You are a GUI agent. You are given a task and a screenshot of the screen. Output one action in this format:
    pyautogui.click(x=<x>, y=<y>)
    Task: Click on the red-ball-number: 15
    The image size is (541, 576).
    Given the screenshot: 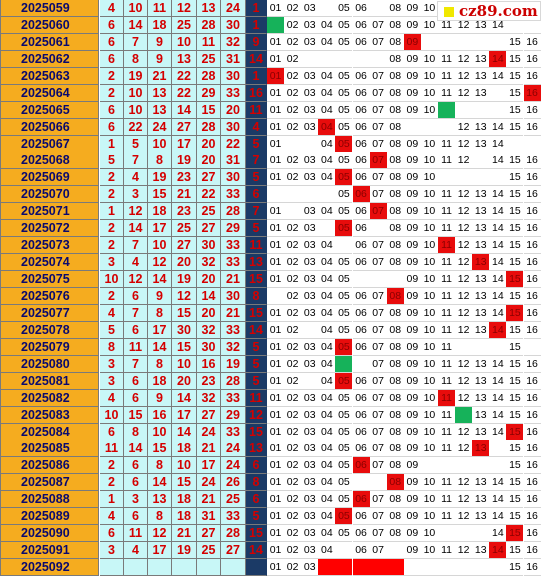 What is the action you would take?
    pyautogui.click(x=184, y=347)
    